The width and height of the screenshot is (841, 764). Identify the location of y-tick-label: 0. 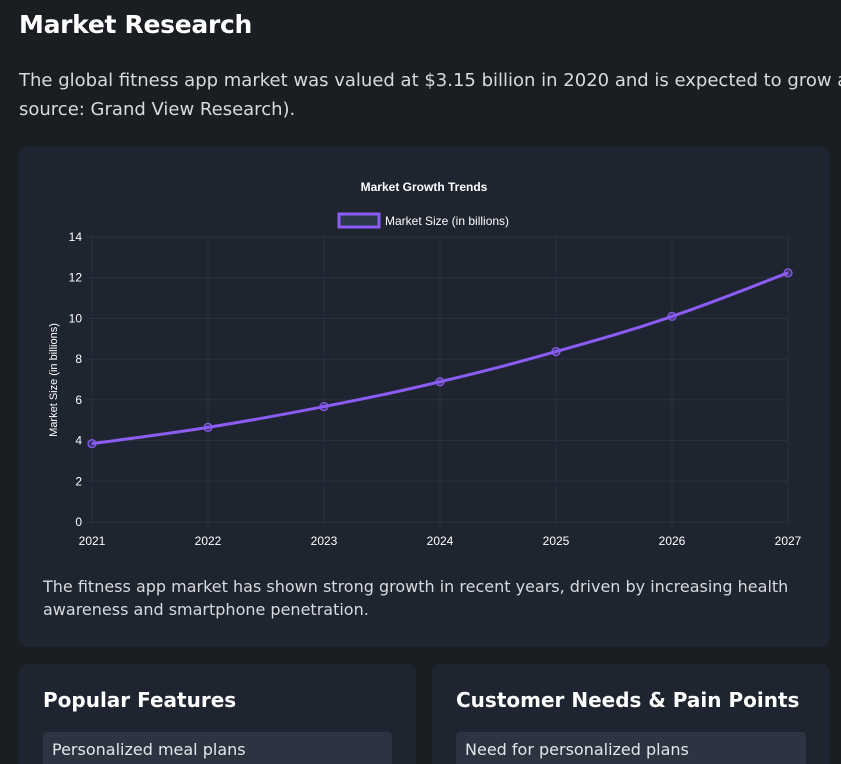
(78, 522).